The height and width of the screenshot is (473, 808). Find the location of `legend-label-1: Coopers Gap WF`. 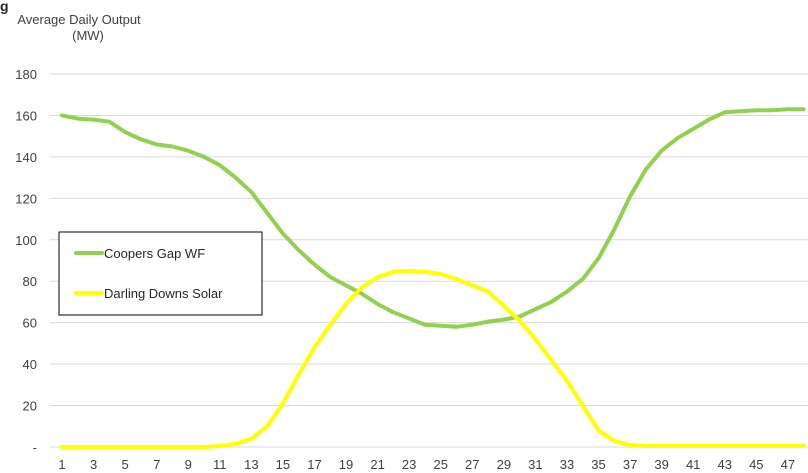

legend-label-1: Coopers Gap WF is located at coordinates (154, 253).